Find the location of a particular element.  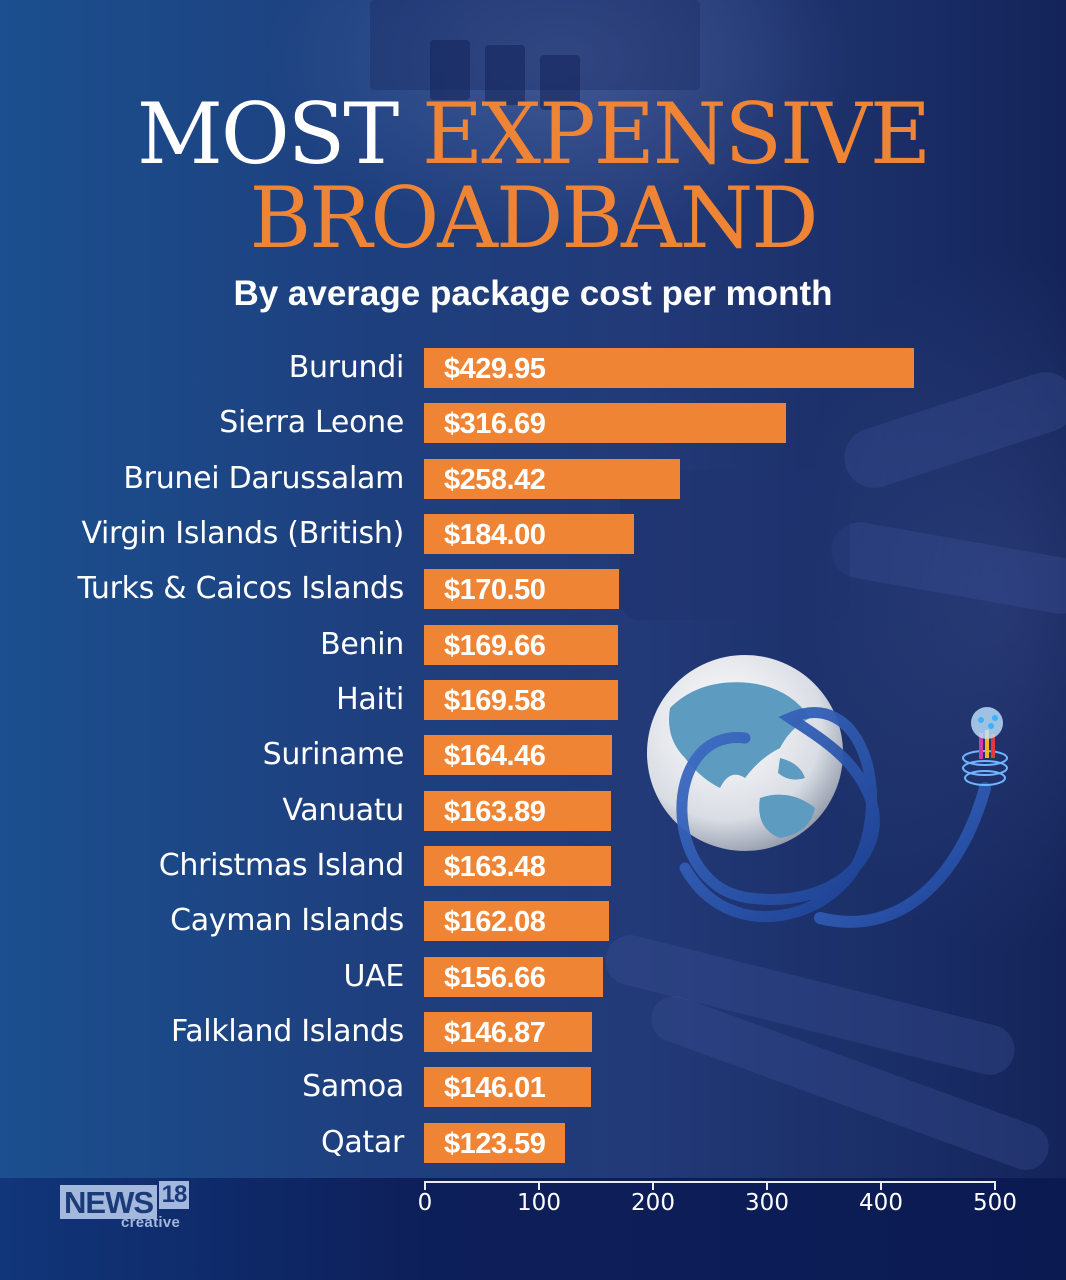

bar-value-label: $169.58 is located at coordinates (495, 701).